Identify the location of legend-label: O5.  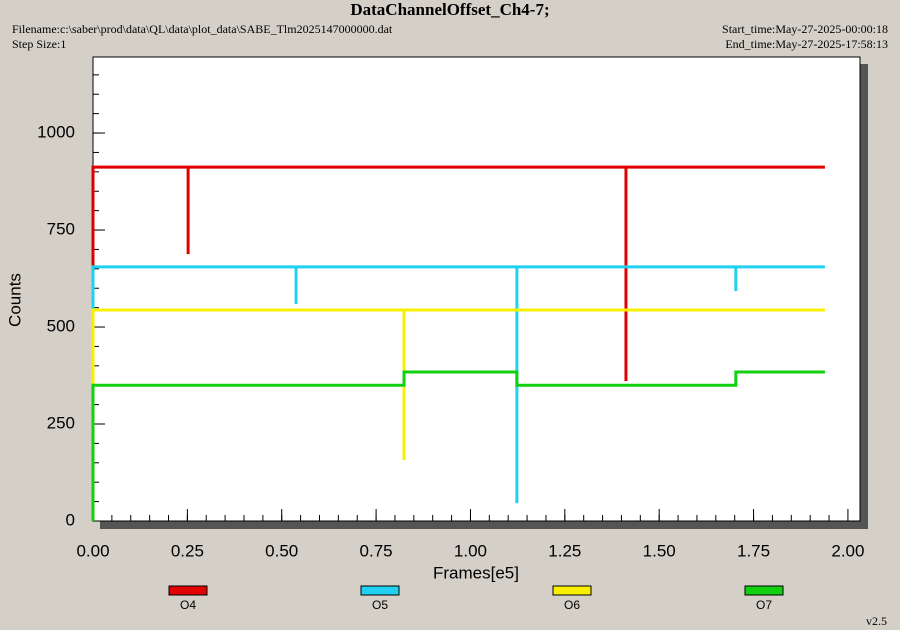
(380, 605).